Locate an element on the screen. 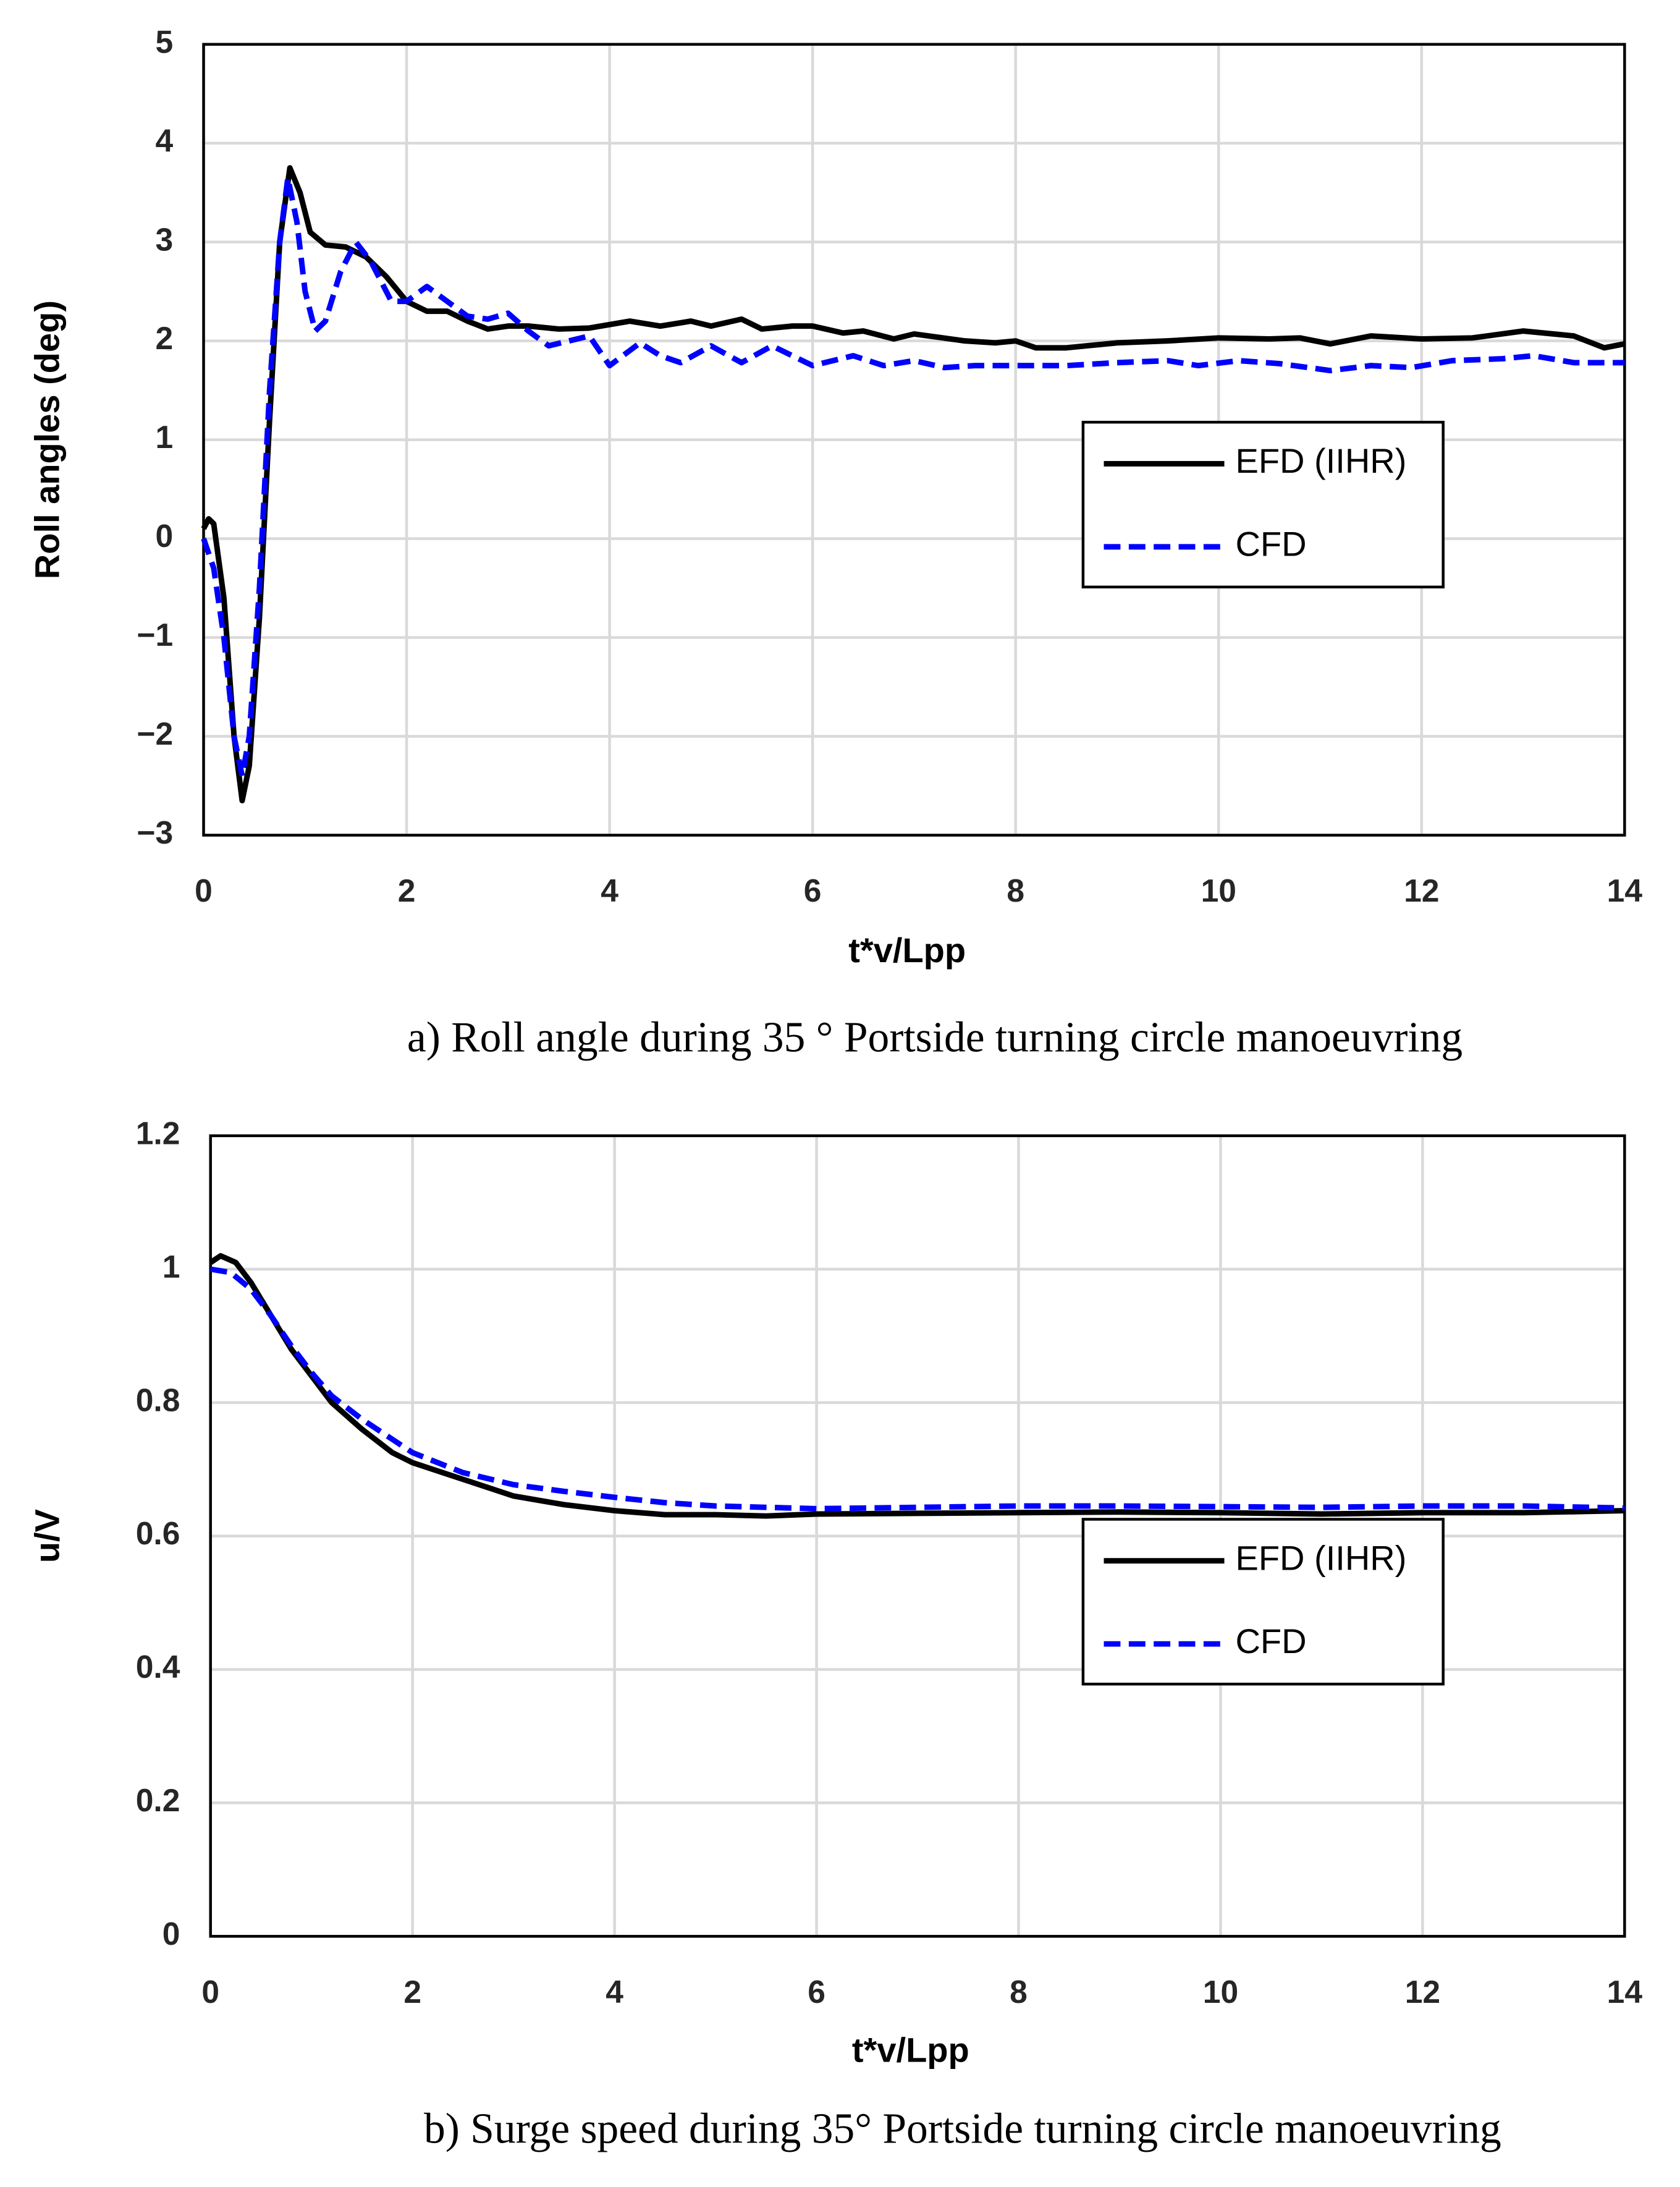 Image resolution: width=1680 pixels, height=2187 pixels. y-tick-label: −3 is located at coordinates (155, 832).